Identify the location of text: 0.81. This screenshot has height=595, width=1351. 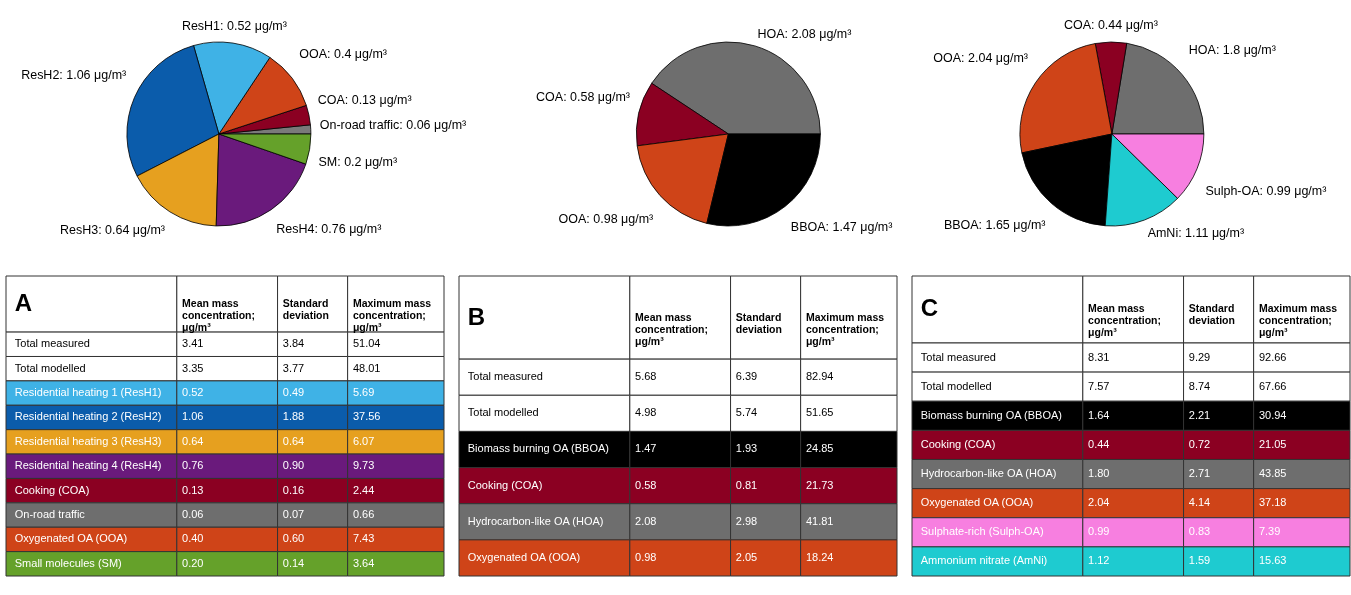
(746, 484).